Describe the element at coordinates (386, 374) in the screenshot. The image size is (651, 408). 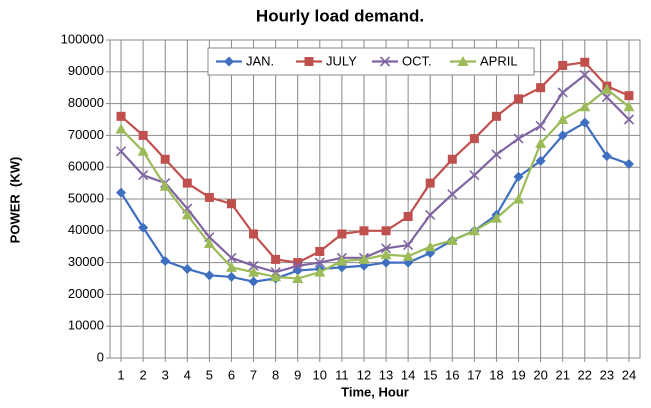
I see `x-tick-label: 13` at that location.